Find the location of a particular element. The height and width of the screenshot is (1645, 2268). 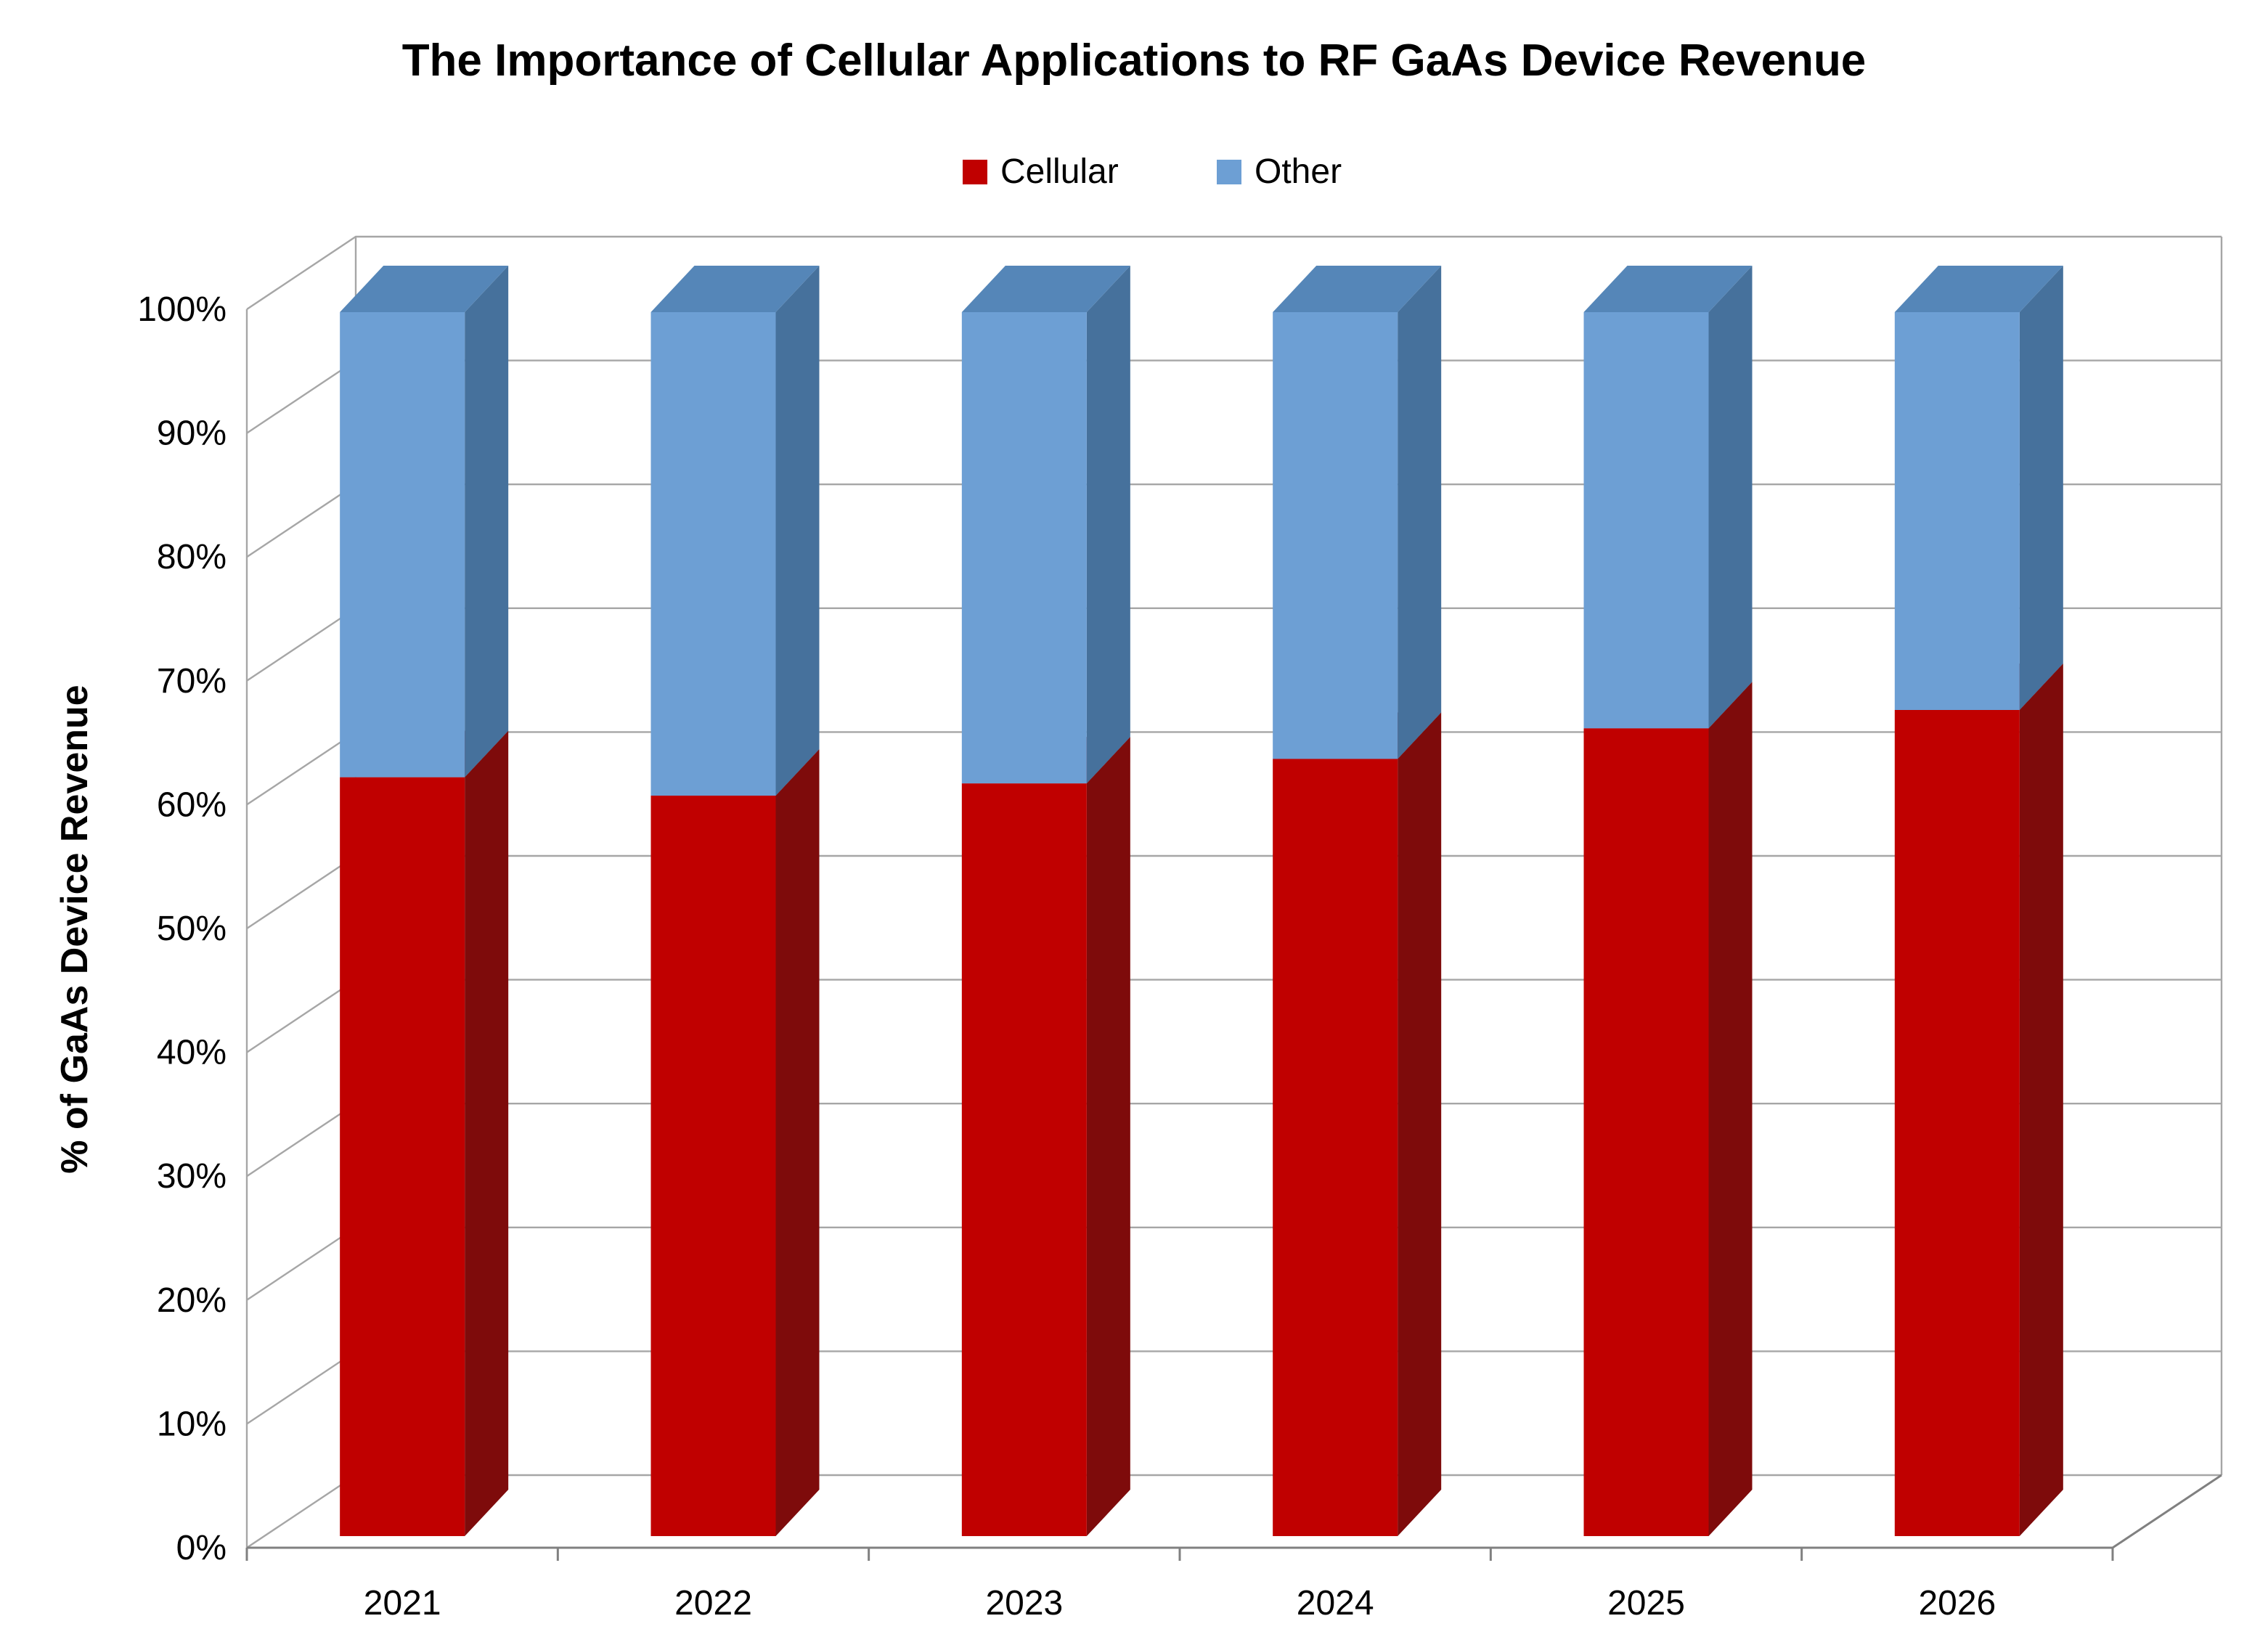

legend-label-cellular: Cellular is located at coordinates (1059, 171).